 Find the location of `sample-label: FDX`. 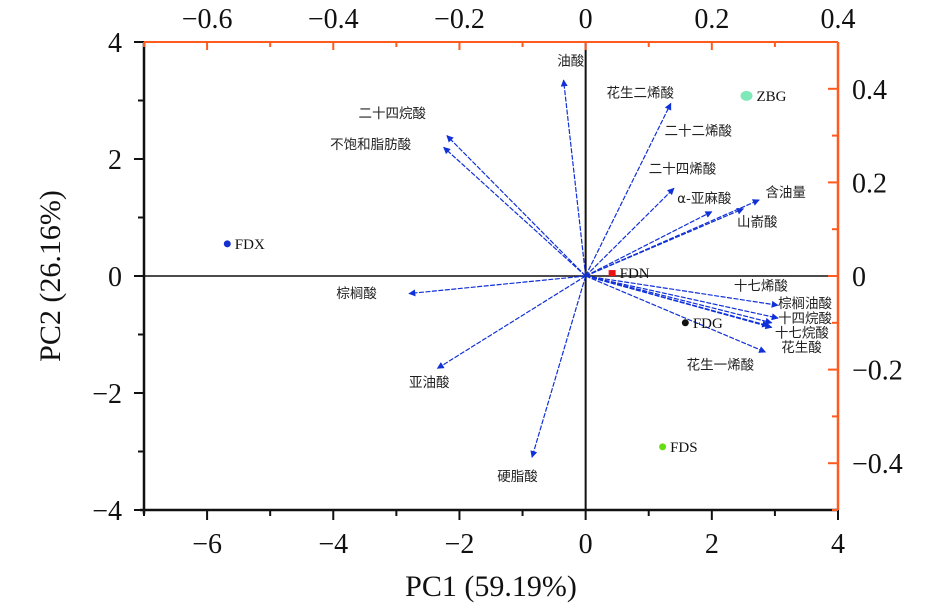

sample-label: FDX is located at coordinates (250, 245).